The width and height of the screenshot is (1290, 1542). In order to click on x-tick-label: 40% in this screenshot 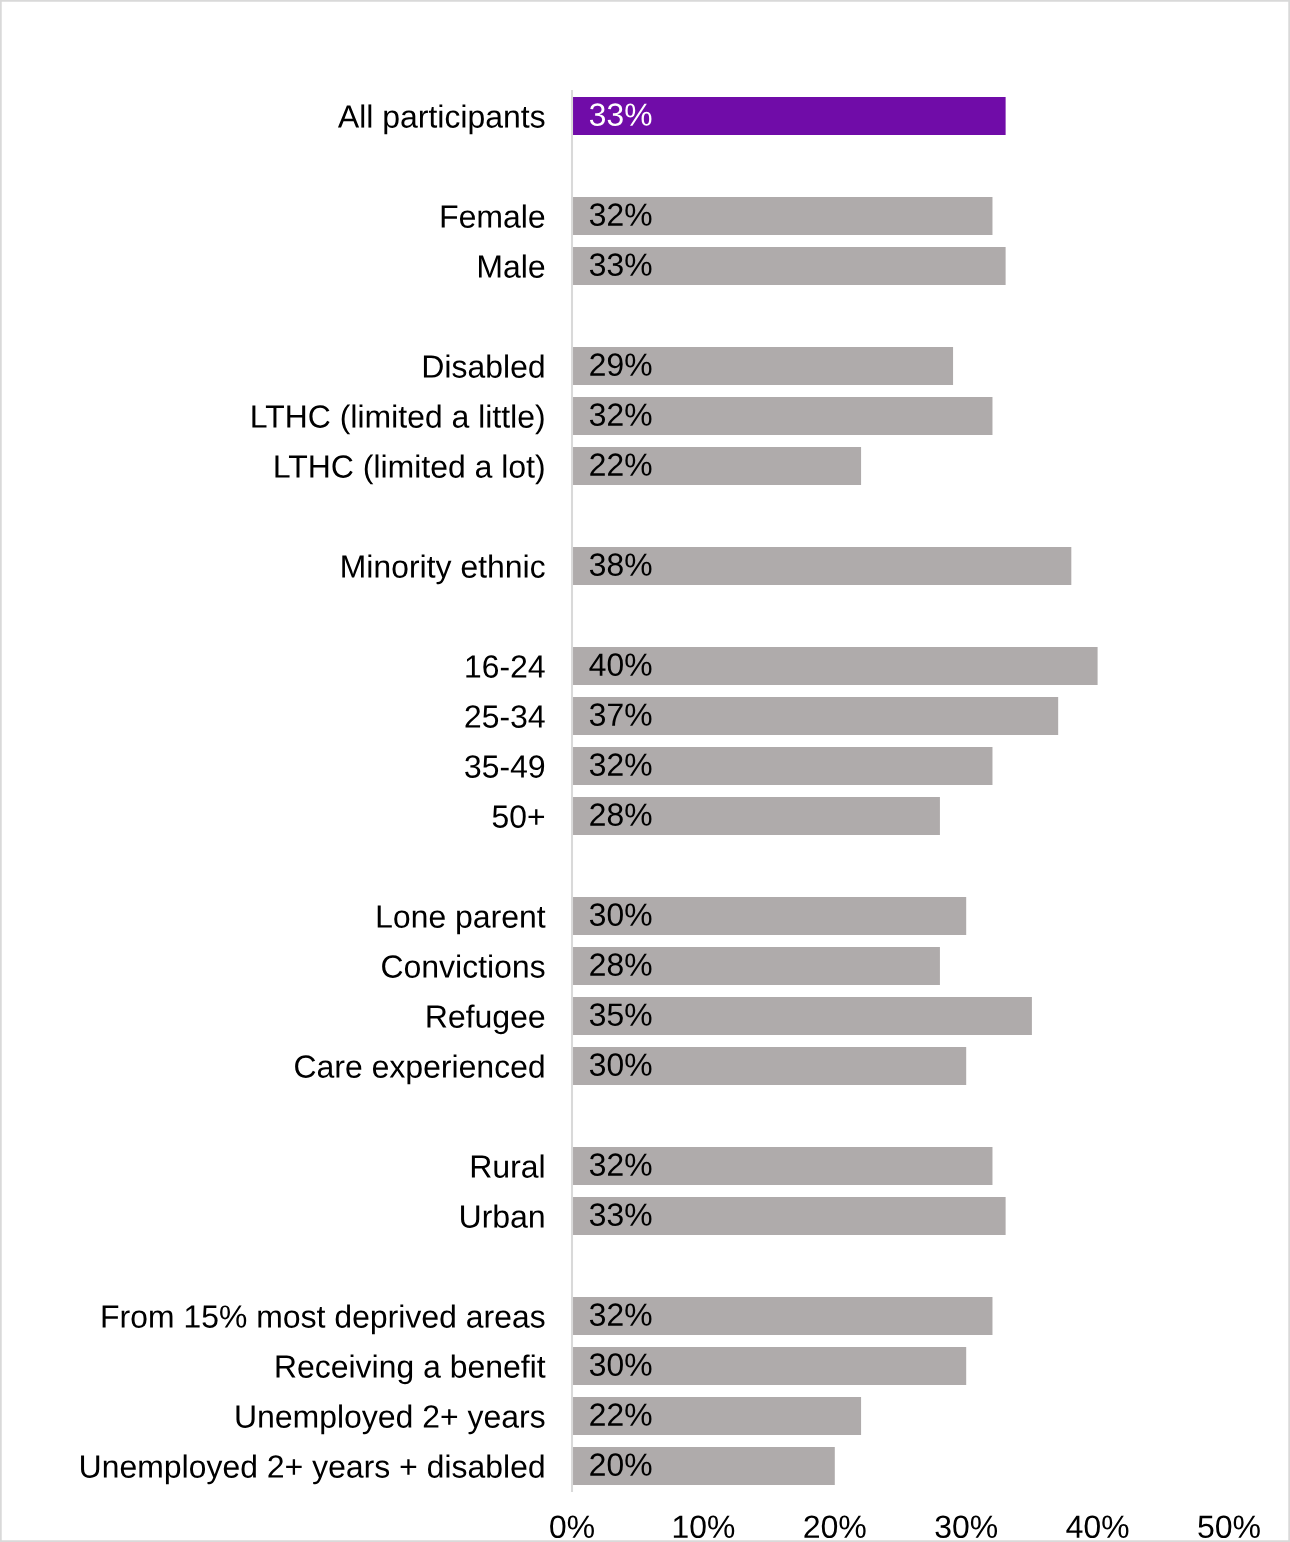, I will do `click(1097, 1527)`.